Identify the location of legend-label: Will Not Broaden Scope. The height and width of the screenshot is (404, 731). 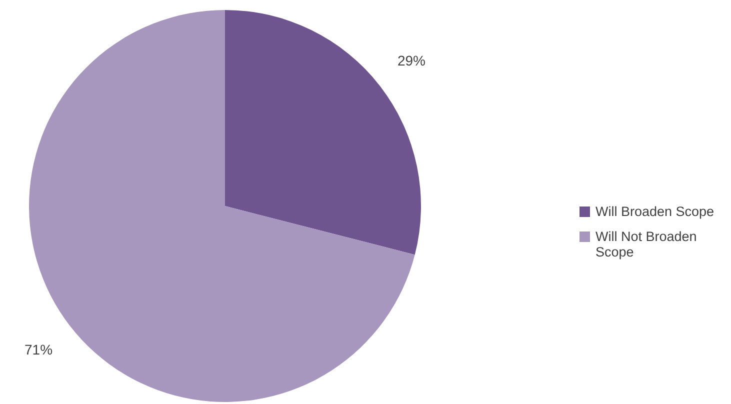
(646, 244).